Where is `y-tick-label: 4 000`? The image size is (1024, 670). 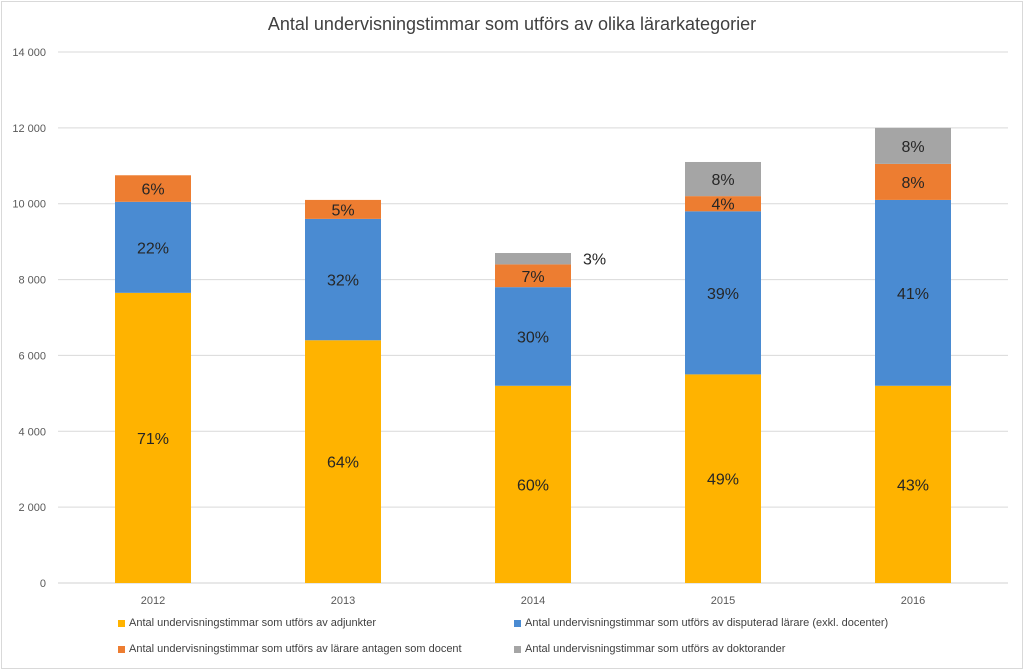
y-tick-label: 4 000 is located at coordinates (32, 432).